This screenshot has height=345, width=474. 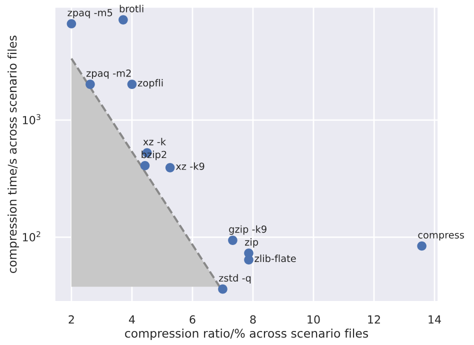 What do you see at coordinates (434, 319) in the screenshot?
I see `x-tick-label: 14` at bounding box center [434, 319].